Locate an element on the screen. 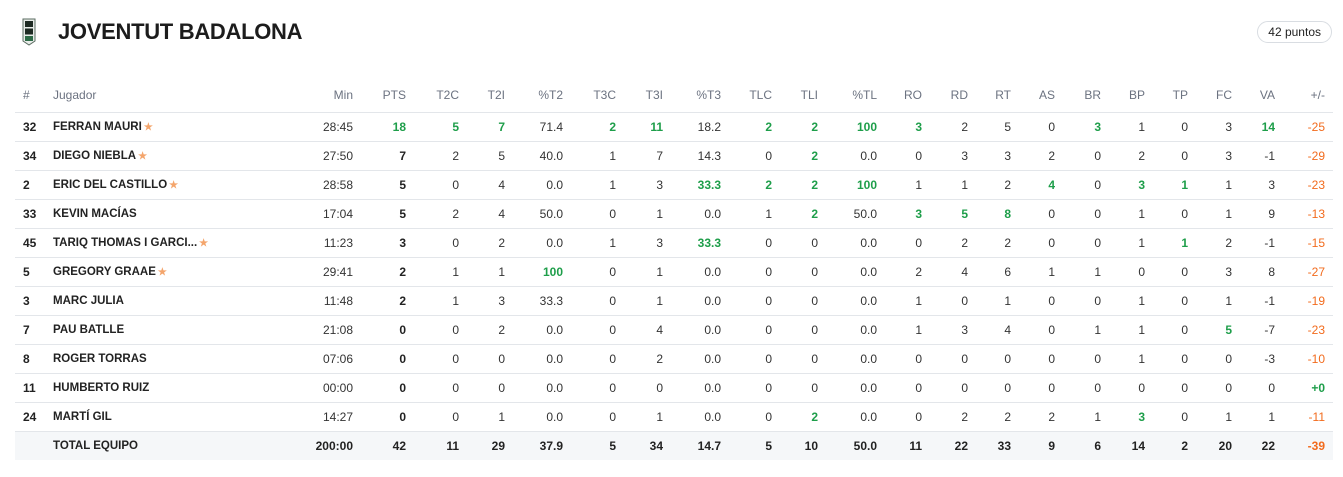 The height and width of the screenshot is (477, 1343). player-name: MARC JULIA is located at coordinates (88, 301).